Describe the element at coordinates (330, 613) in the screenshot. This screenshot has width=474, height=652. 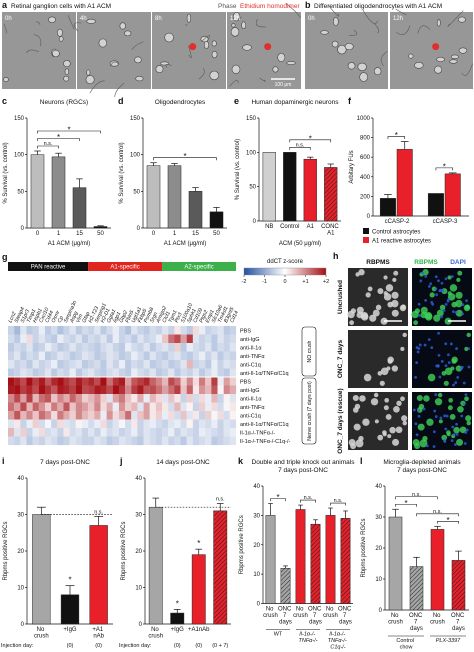
I see `x-tick-label: No crush` at that location.